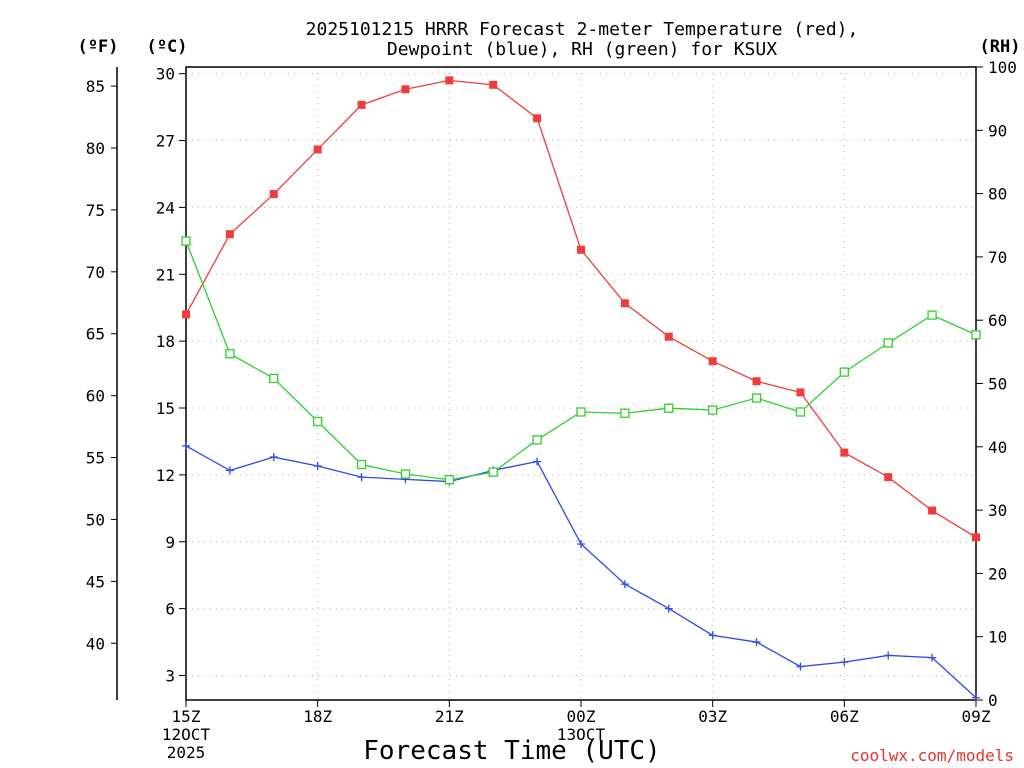 Image resolution: width=1024 pixels, height=768 pixels. I want to click on rh-unit-label: (RH), so click(1000, 47).